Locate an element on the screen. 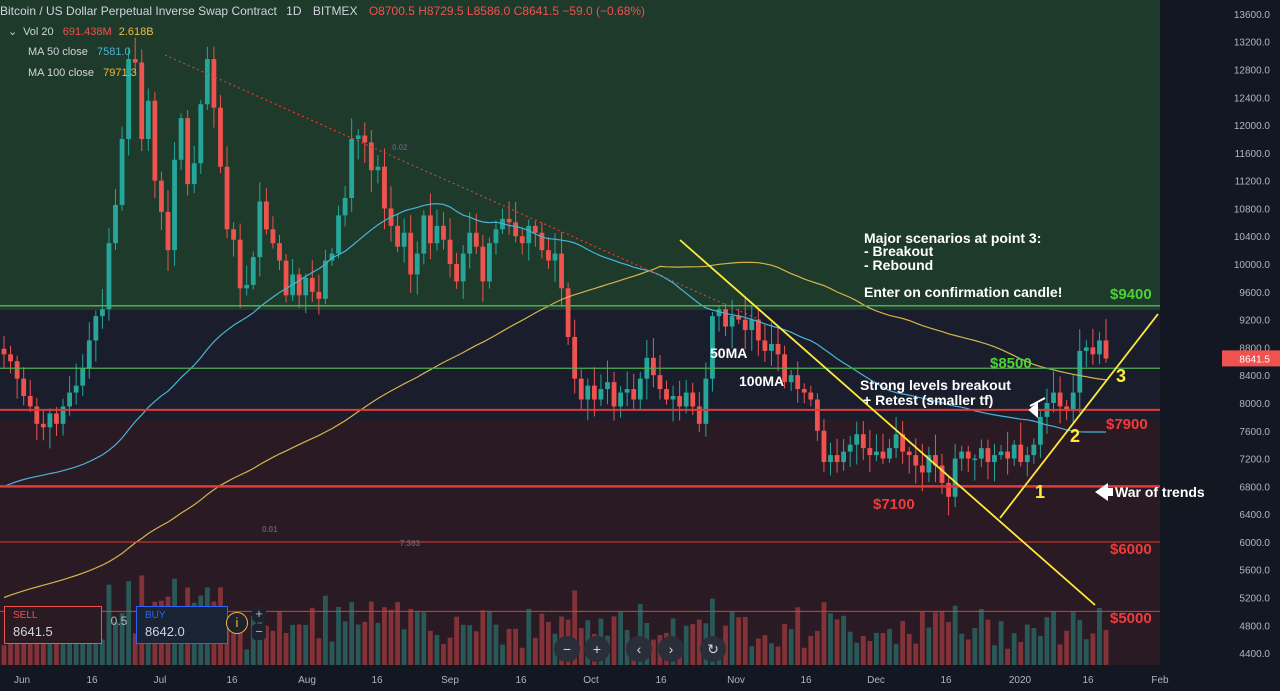  indicator-label: Vol 20 is located at coordinates (38, 32).